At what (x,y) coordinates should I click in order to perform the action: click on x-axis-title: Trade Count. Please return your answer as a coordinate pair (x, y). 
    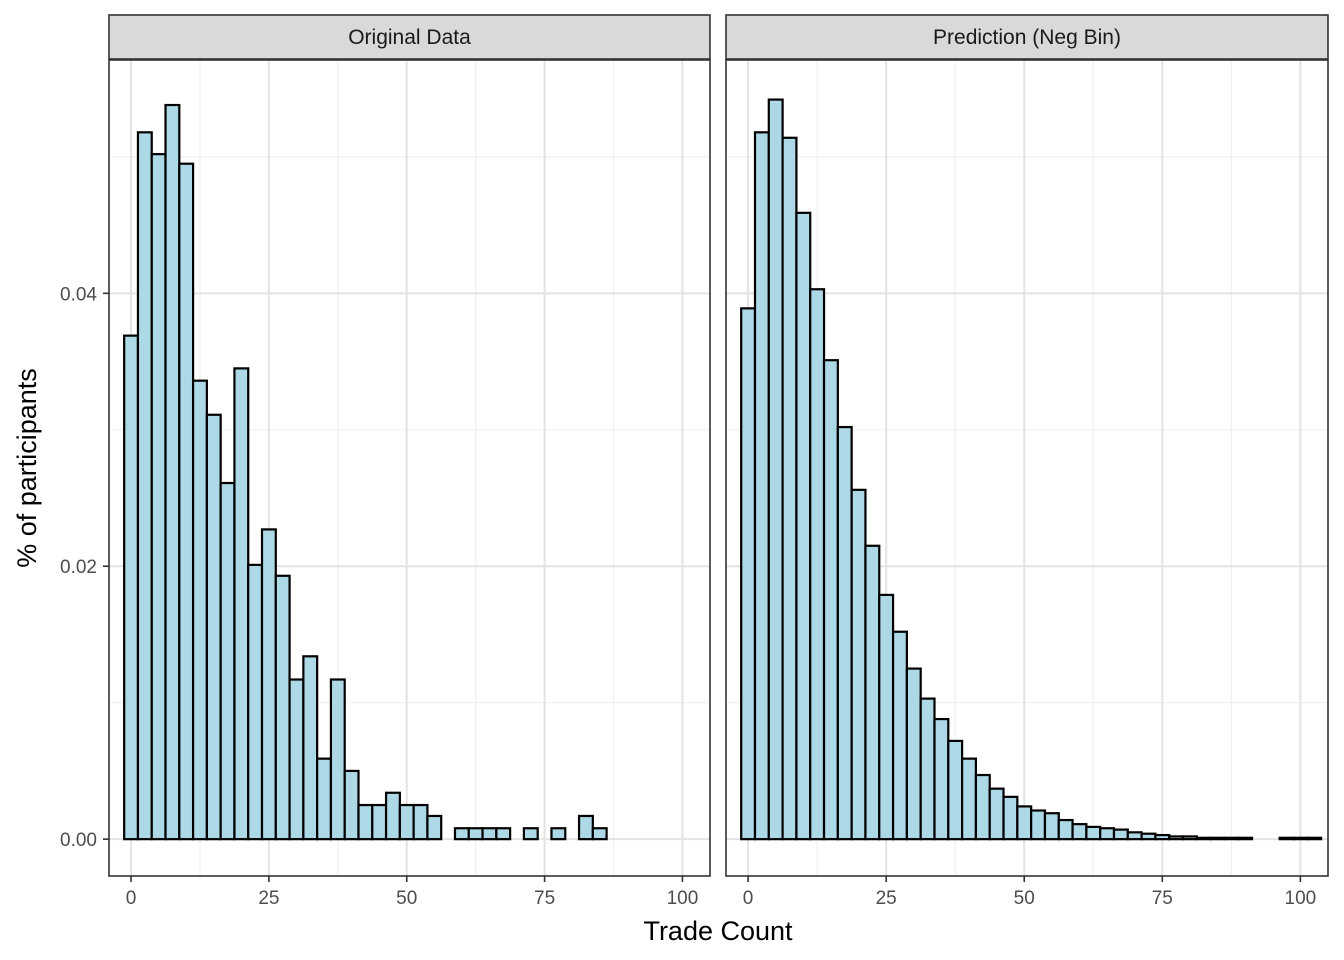
    Looking at the image, I should click on (718, 931).